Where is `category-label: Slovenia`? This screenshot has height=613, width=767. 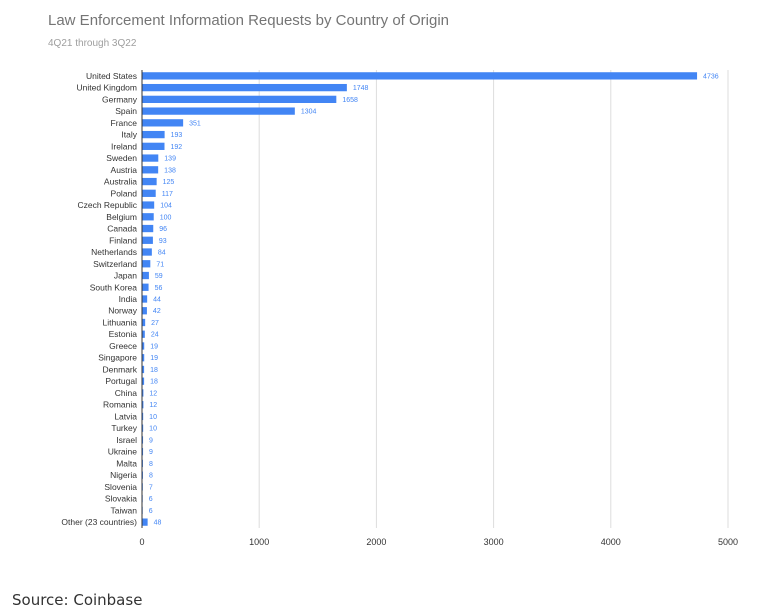 category-label: Slovenia is located at coordinates (120, 487).